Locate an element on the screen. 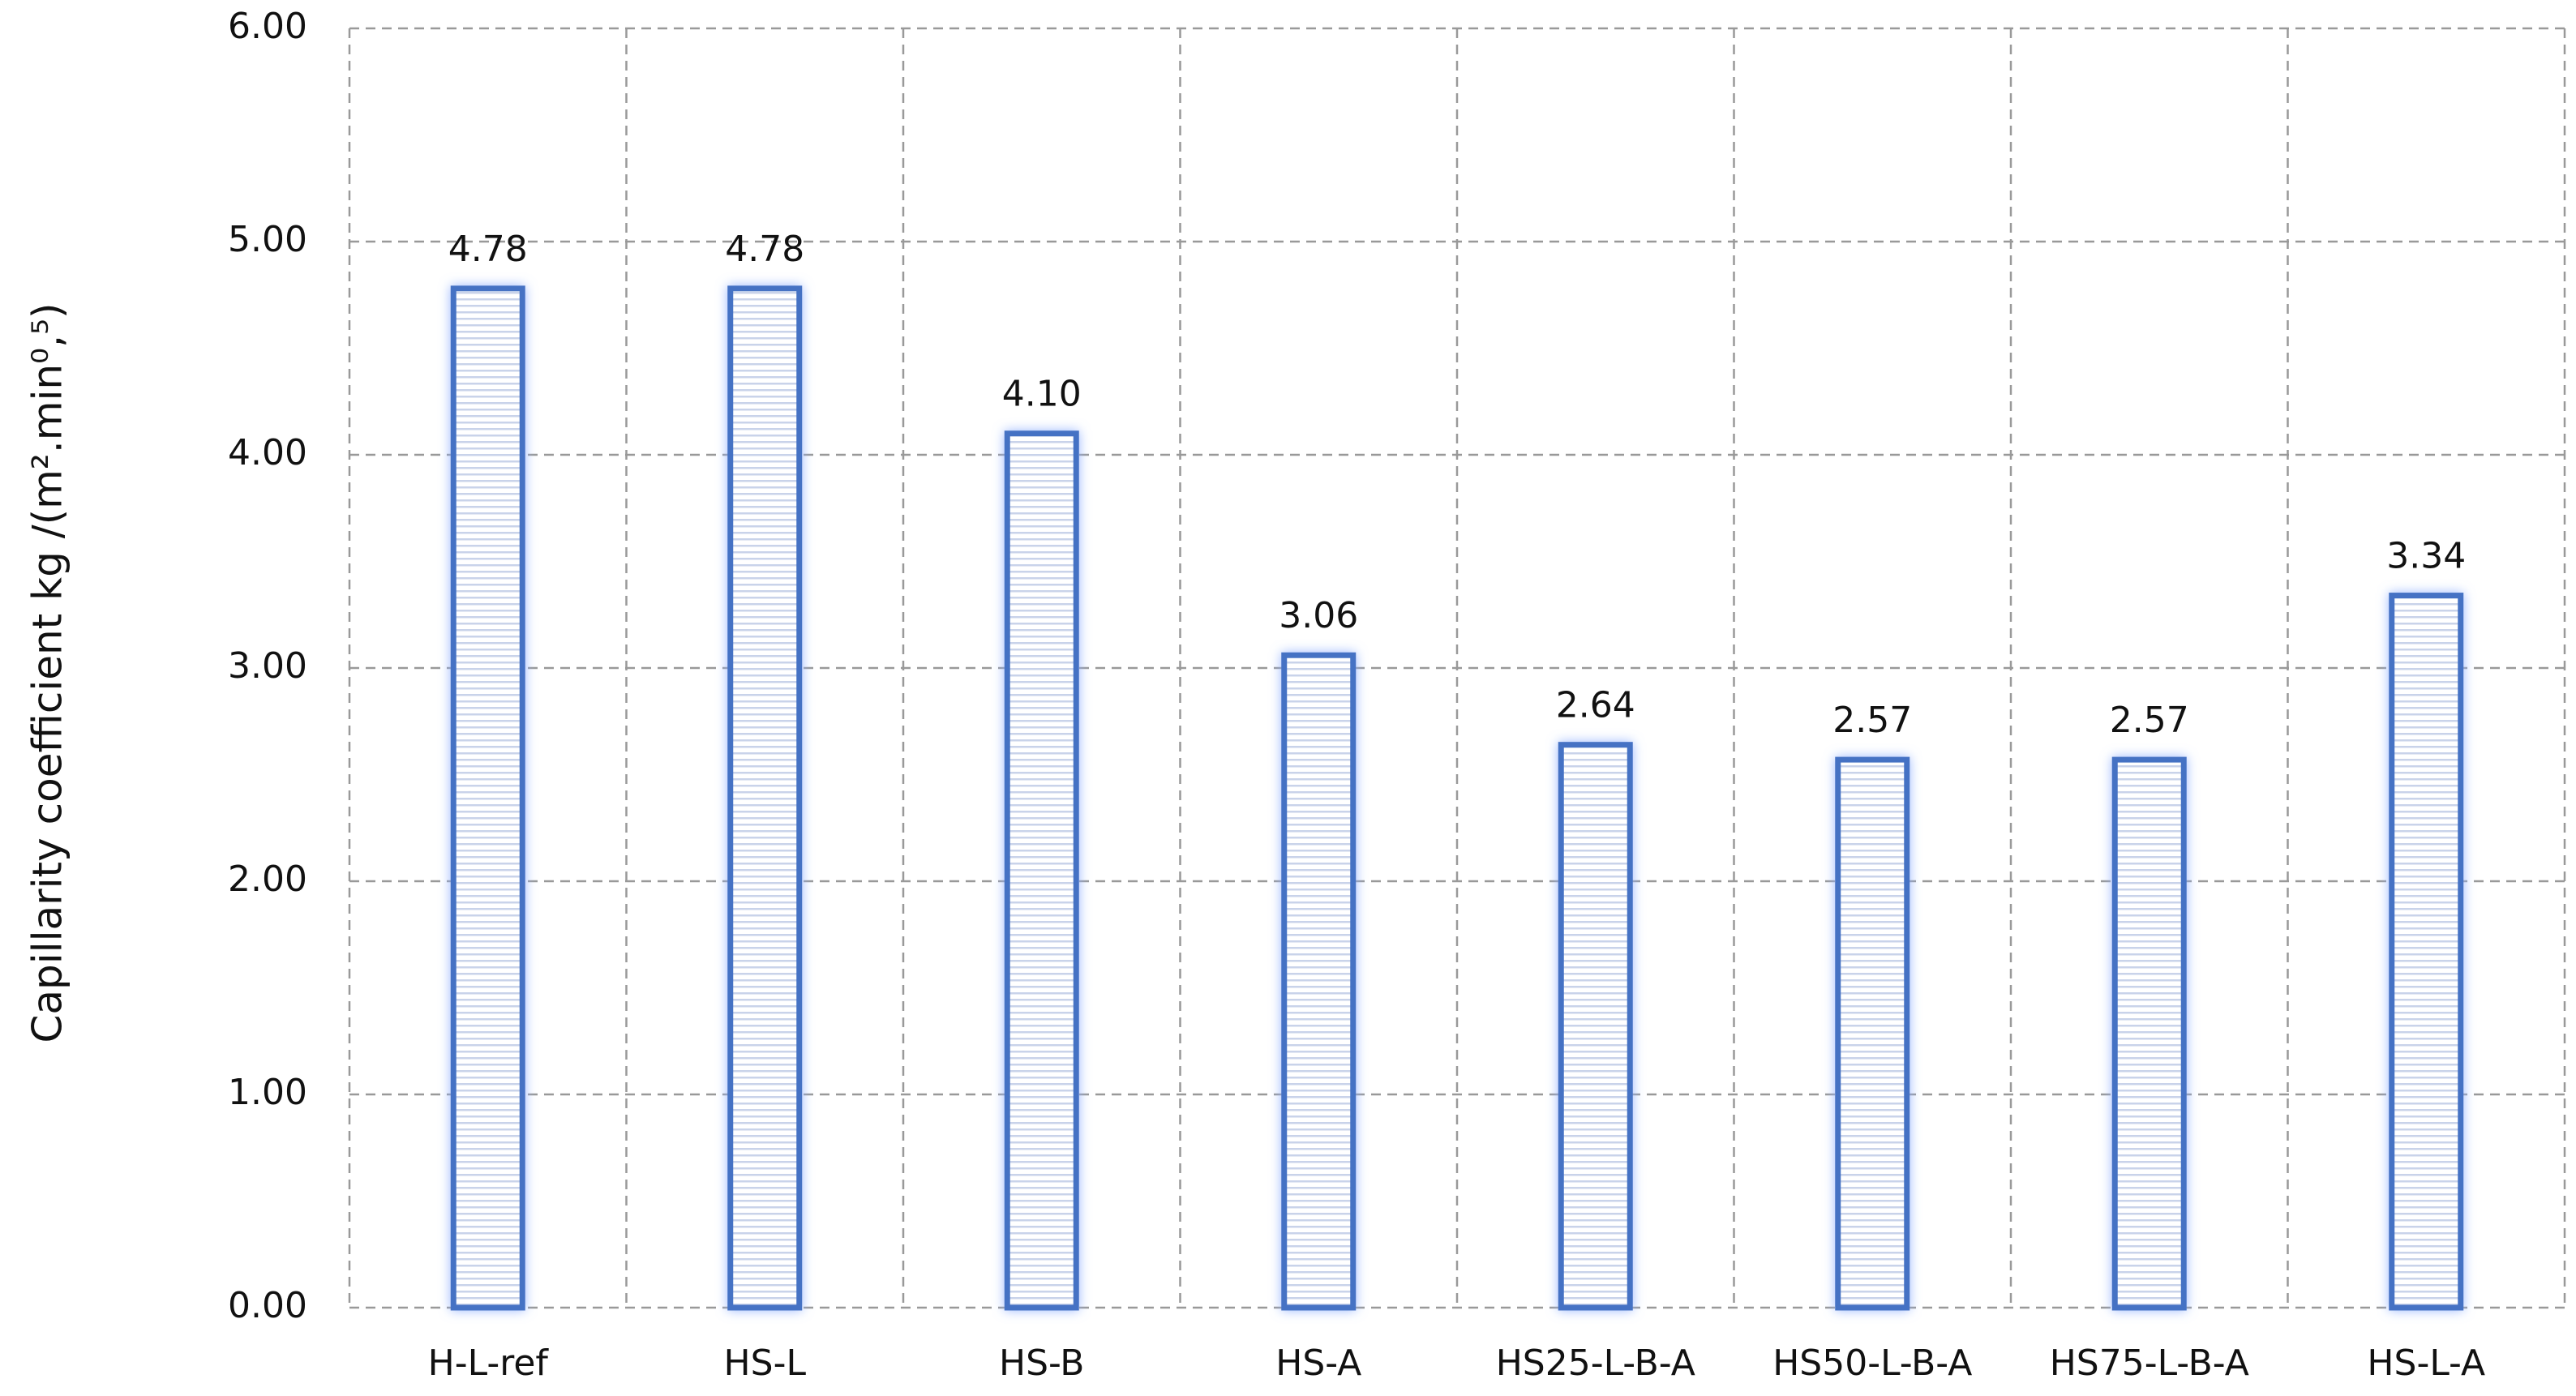  y-tick-label: 2.00 is located at coordinates (267, 880).